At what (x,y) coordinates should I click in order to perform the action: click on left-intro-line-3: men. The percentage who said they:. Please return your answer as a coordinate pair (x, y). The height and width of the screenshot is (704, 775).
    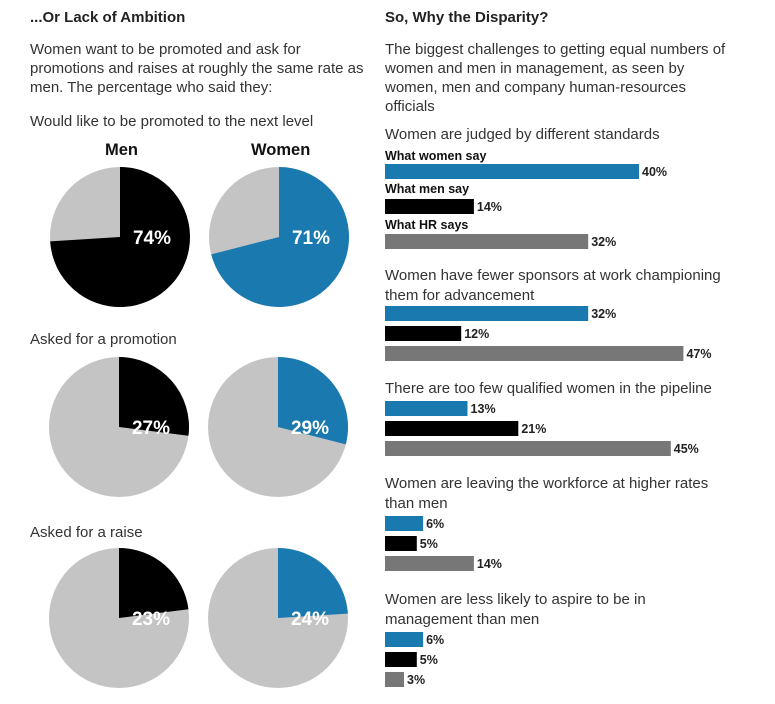
    Looking at the image, I should click on (151, 87).